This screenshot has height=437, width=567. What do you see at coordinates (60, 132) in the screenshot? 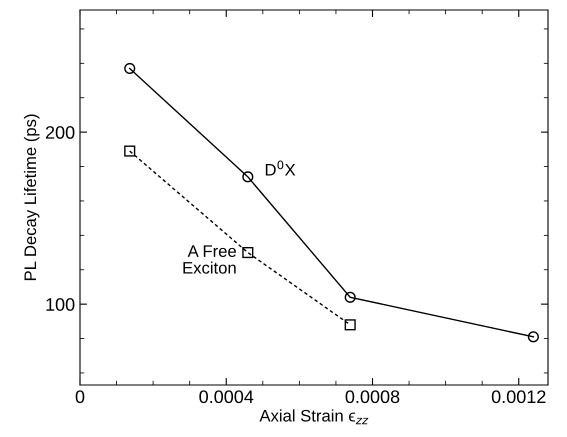
I see `y-tick-label: 200` at bounding box center [60, 132].